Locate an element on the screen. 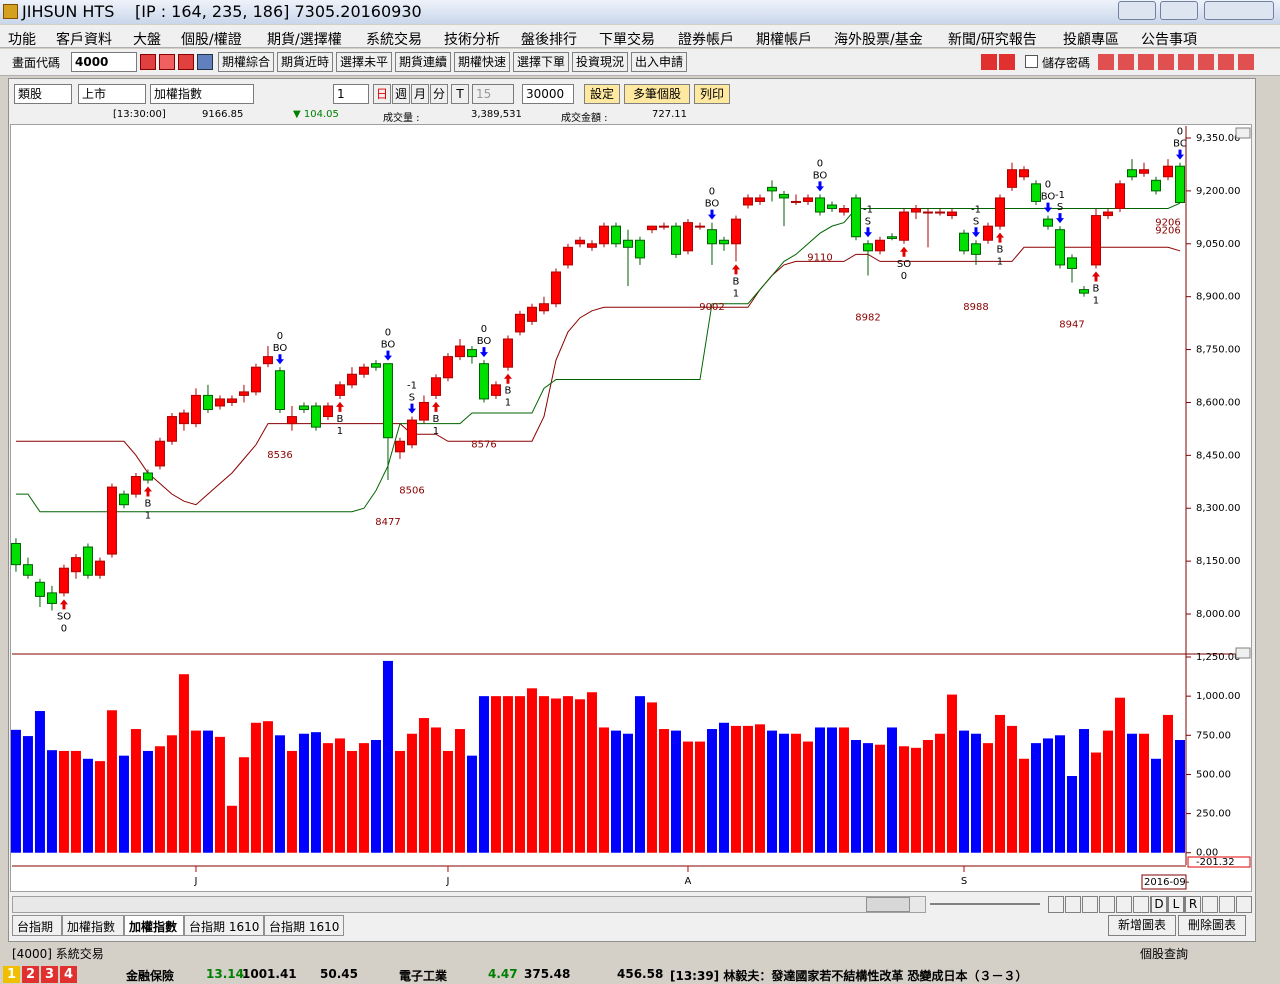  zoom-slider is located at coordinates (985, 904).